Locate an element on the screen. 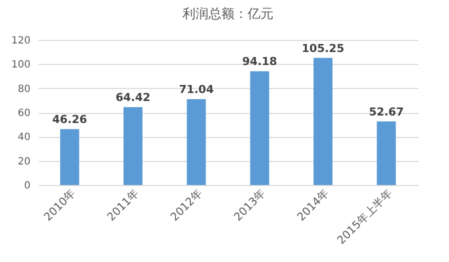  data-label: 64.42 is located at coordinates (133, 97).